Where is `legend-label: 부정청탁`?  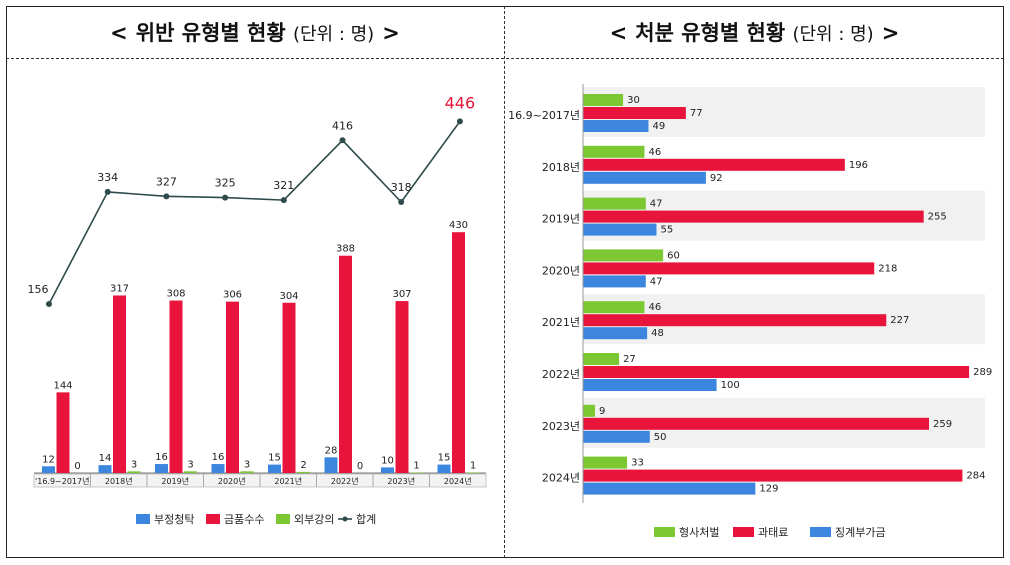 legend-label: 부정청탁 is located at coordinates (174, 519).